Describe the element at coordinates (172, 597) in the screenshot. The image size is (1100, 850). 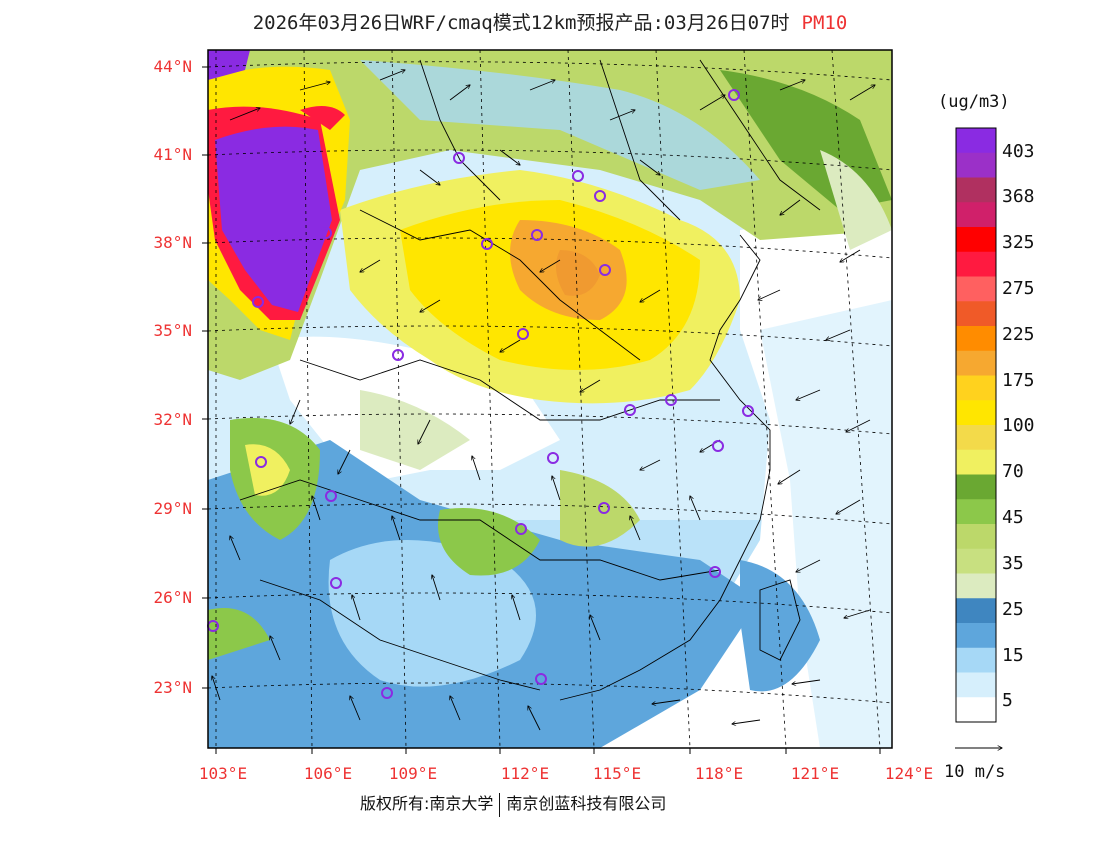
I see `lat-label-26: 26°N` at that location.